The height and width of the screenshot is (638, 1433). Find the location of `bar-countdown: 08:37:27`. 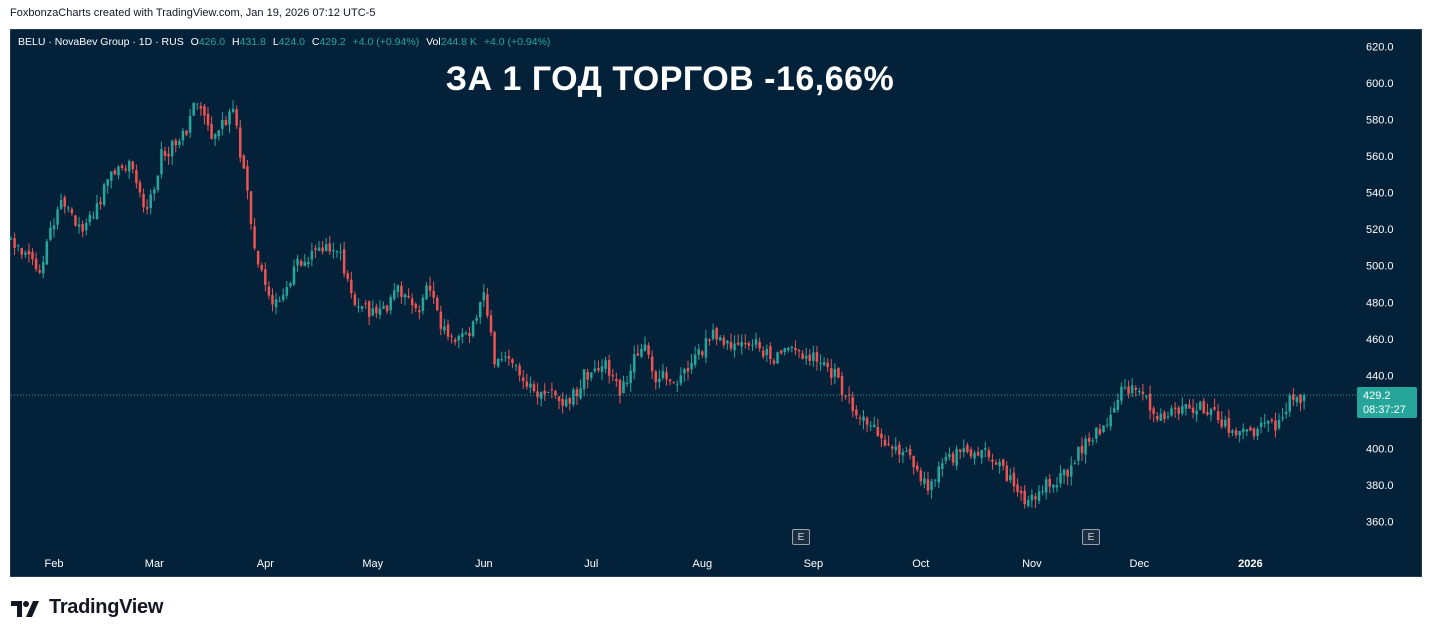

bar-countdown: 08:37:27 is located at coordinates (1384, 410).